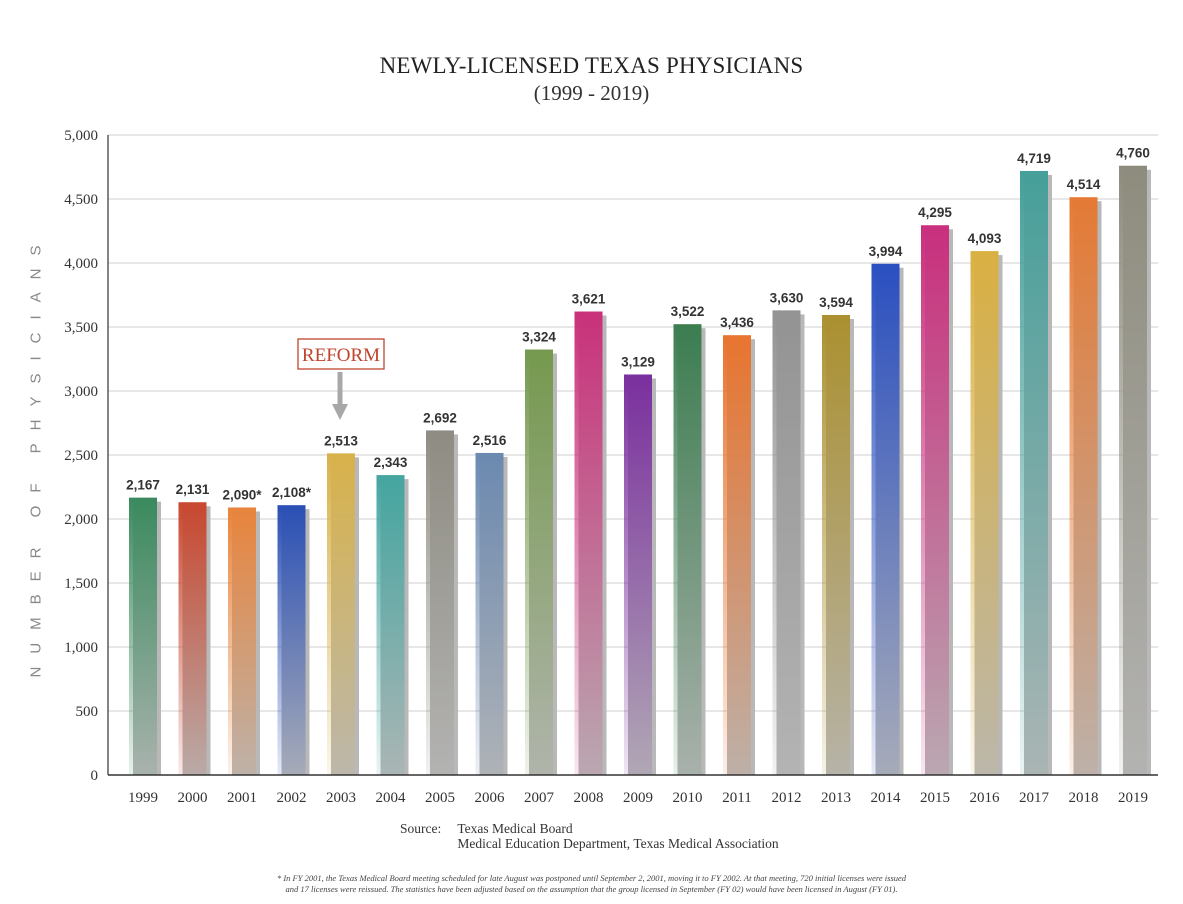 The height and width of the screenshot is (904, 1183). I want to click on reform-arrow-head, so click(340, 412).